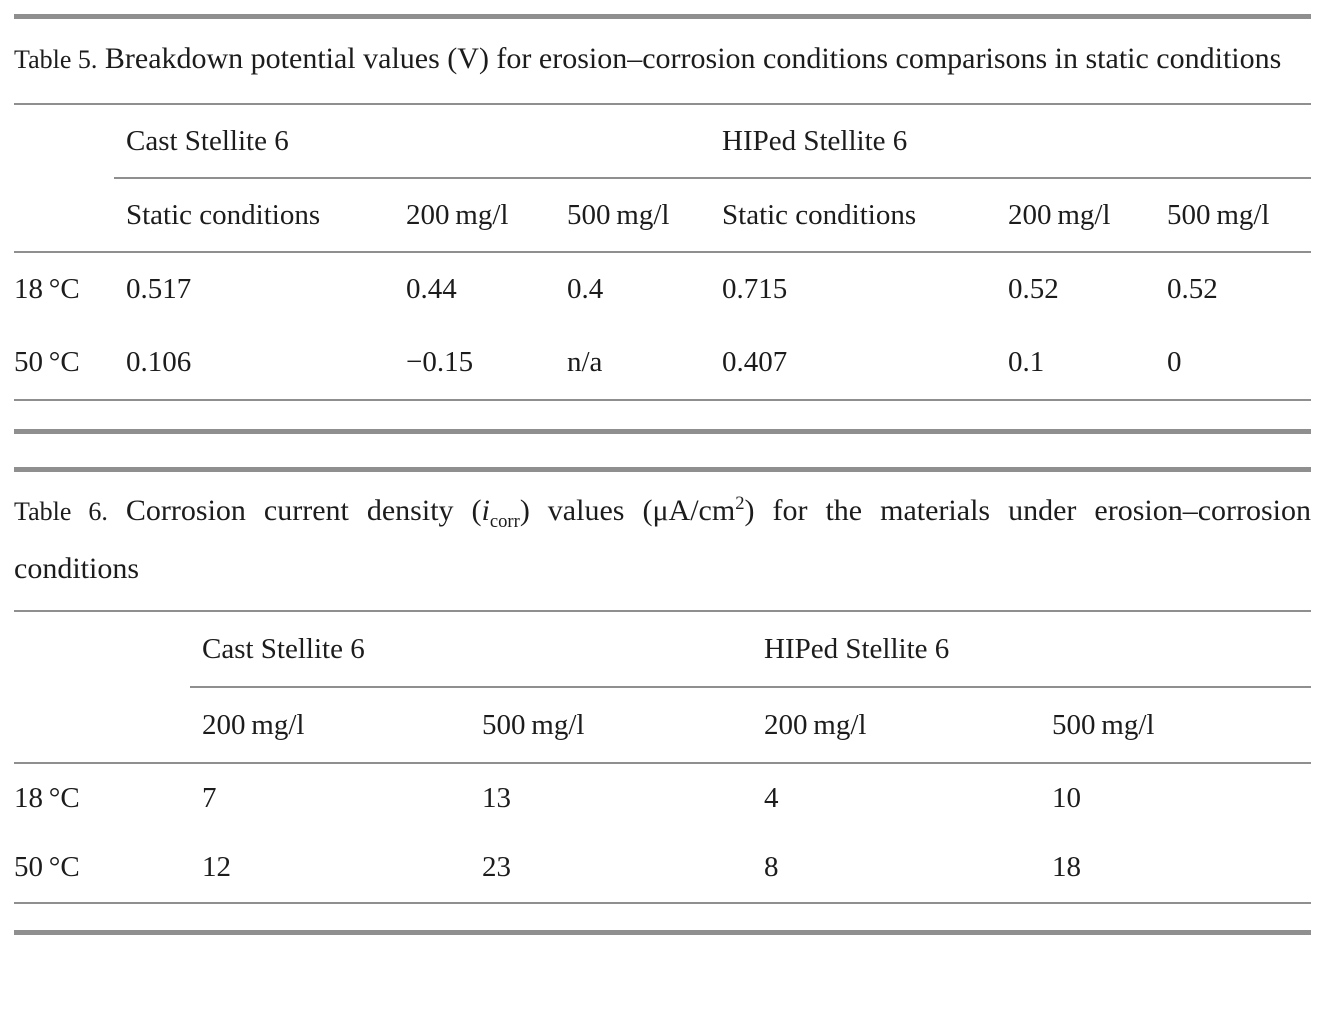 The height and width of the screenshot is (1032, 1336). Describe the element at coordinates (1031, 649) in the screenshot. I see `table-6-group-header-hiped: HIPed Stellite 6` at that location.